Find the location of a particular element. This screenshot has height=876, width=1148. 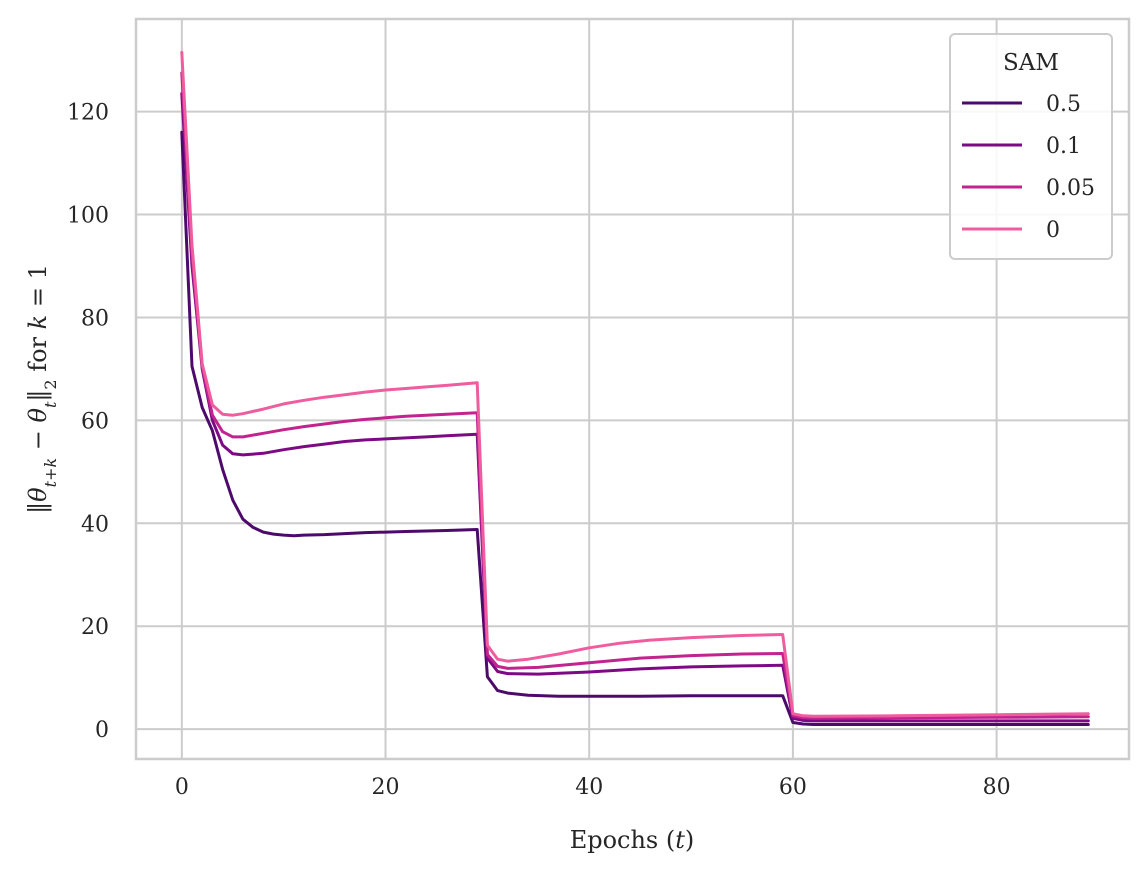

legend-box is located at coordinates (1031, 146).